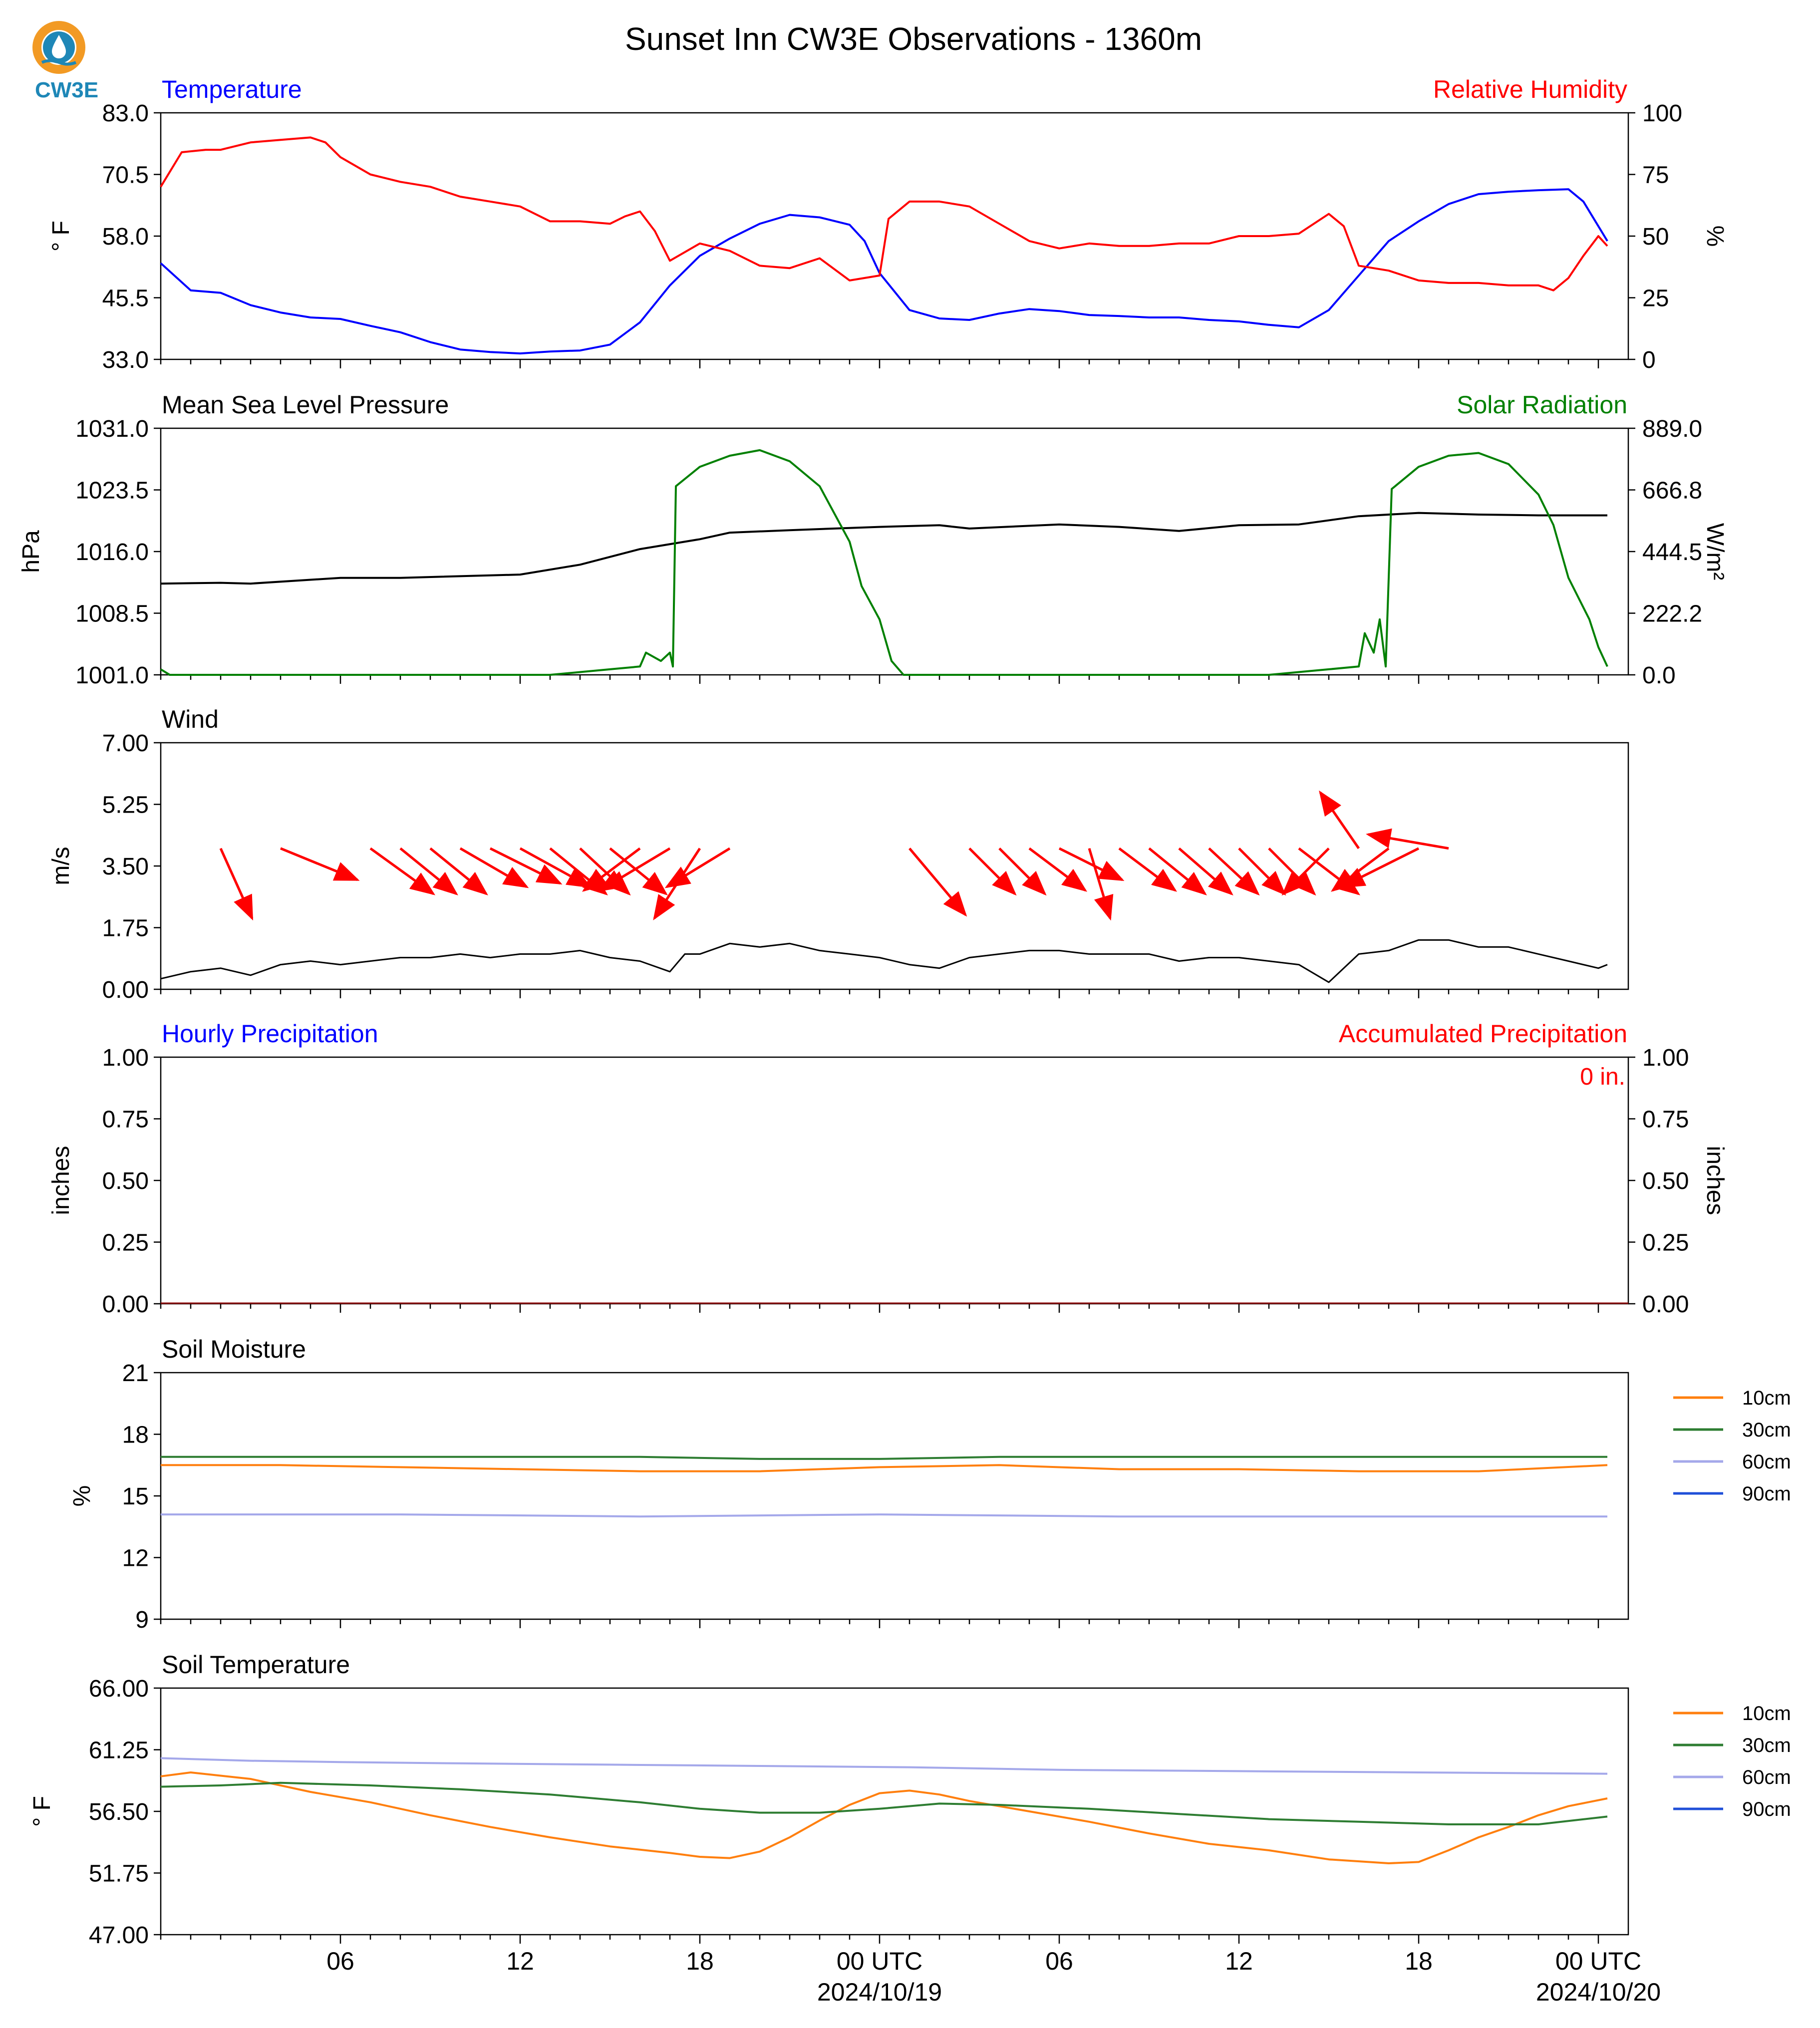 Image resolution: width=1820 pixels, height=2028 pixels. I want to click on logo-text: CW3E, so click(66, 90).